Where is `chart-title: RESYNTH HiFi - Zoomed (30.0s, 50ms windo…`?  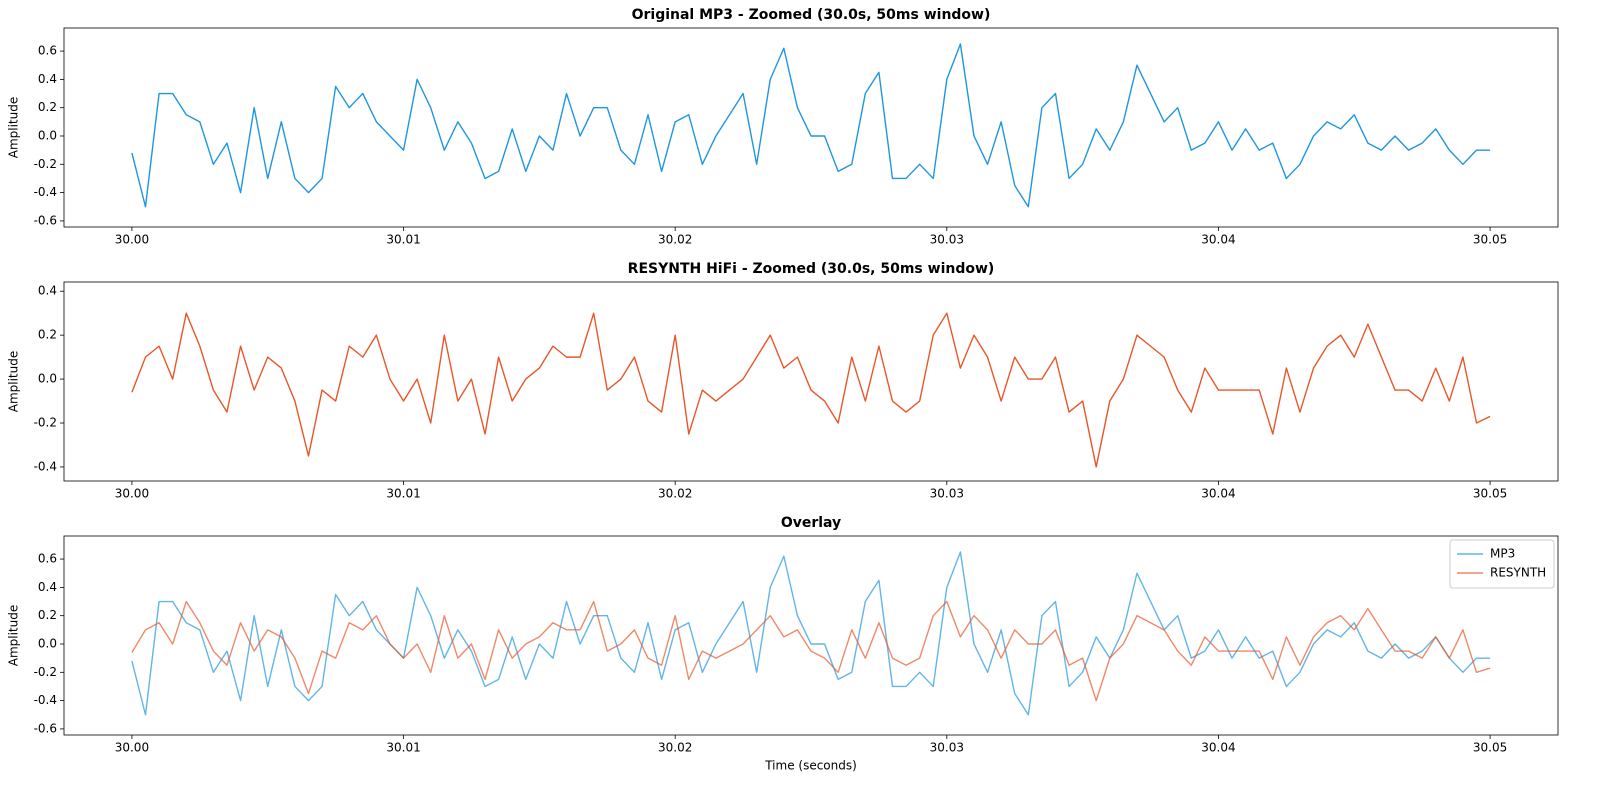
chart-title: RESYNTH HiFi - Zoomed (30.0s, 50ms windo… is located at coordinates (811, 269).